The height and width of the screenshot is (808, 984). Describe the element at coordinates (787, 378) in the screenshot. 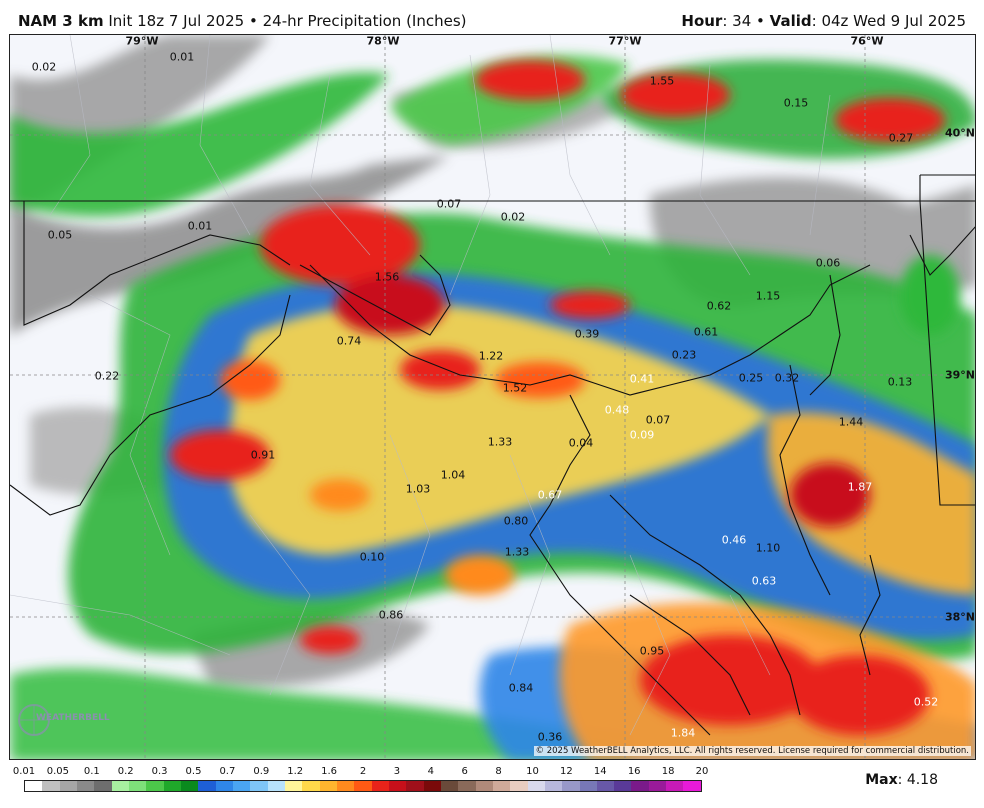

I see `point-value: 0.32` at that location.